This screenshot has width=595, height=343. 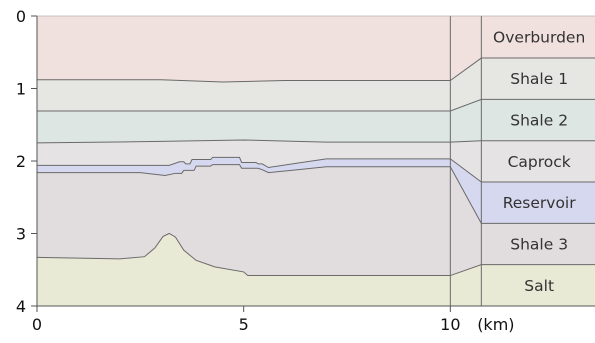 I want to click on legend-label-shale-1: Shale 1, so click(x=539, y=79).